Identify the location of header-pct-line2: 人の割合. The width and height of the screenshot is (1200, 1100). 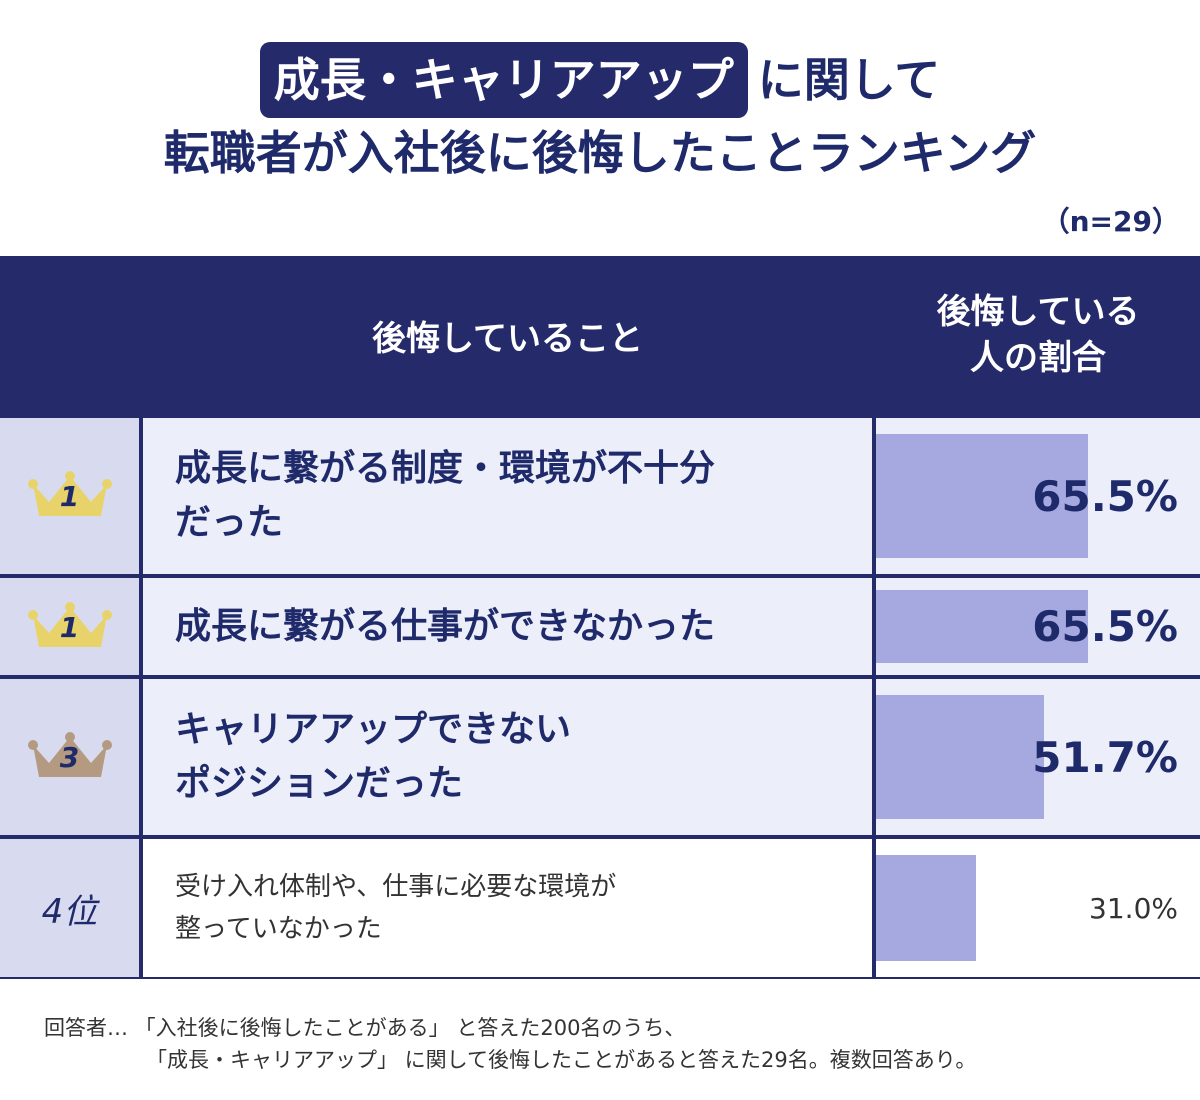
(1037, 358).